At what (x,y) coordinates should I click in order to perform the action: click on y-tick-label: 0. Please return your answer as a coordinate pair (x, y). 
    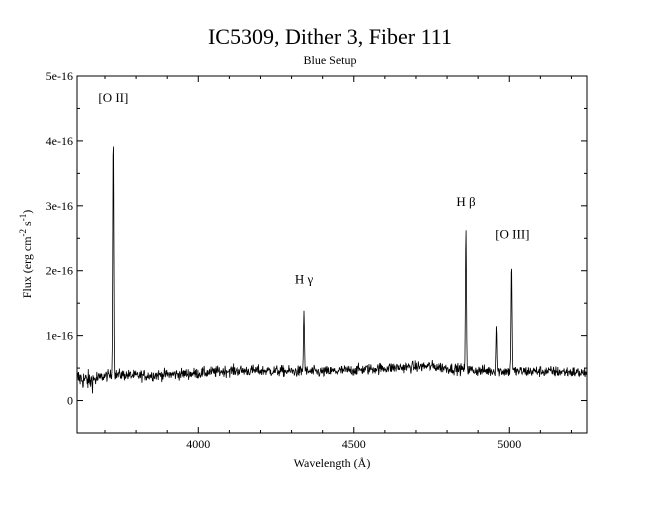
    Looking at the image, I should click on (70, 401).